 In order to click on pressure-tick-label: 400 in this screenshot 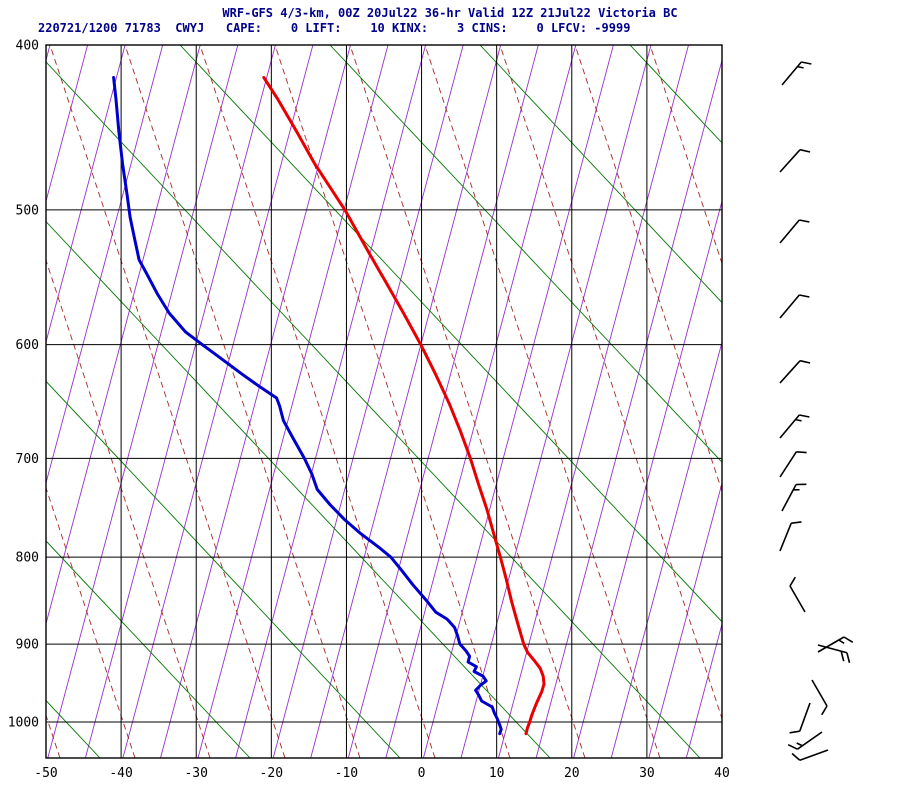, I will do `click(27, 46)`.